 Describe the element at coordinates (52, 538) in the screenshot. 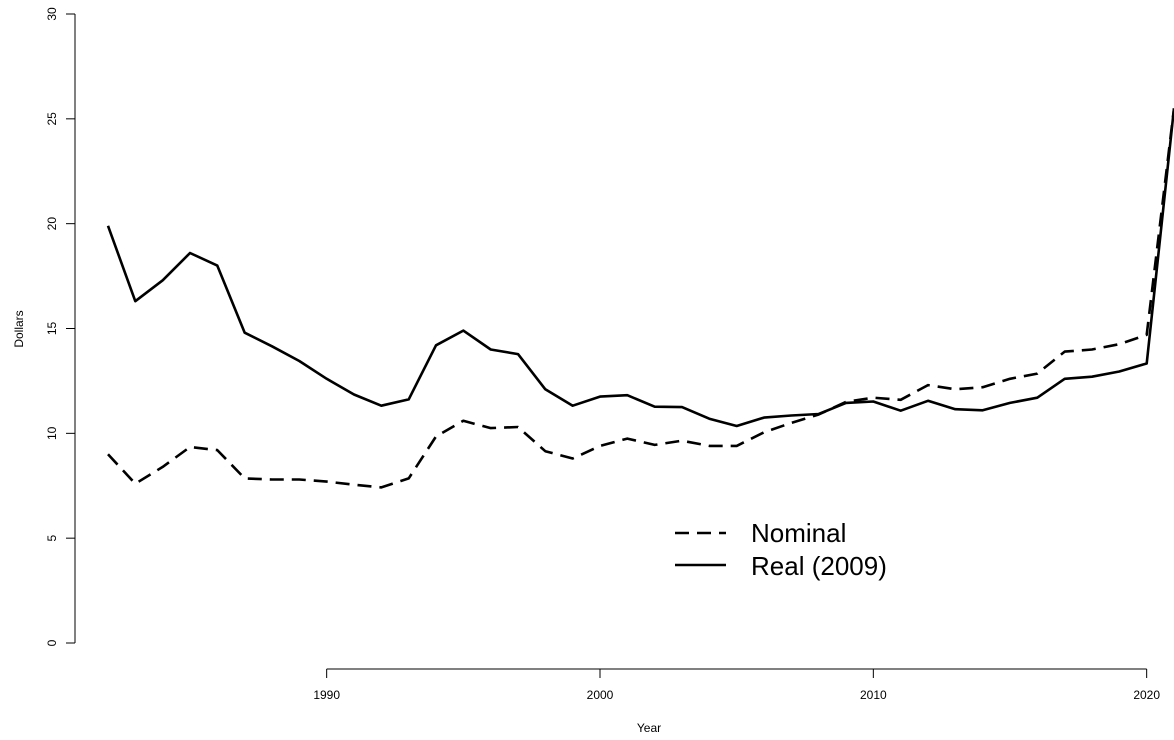

I see `y-tick-label: 5` at that location.